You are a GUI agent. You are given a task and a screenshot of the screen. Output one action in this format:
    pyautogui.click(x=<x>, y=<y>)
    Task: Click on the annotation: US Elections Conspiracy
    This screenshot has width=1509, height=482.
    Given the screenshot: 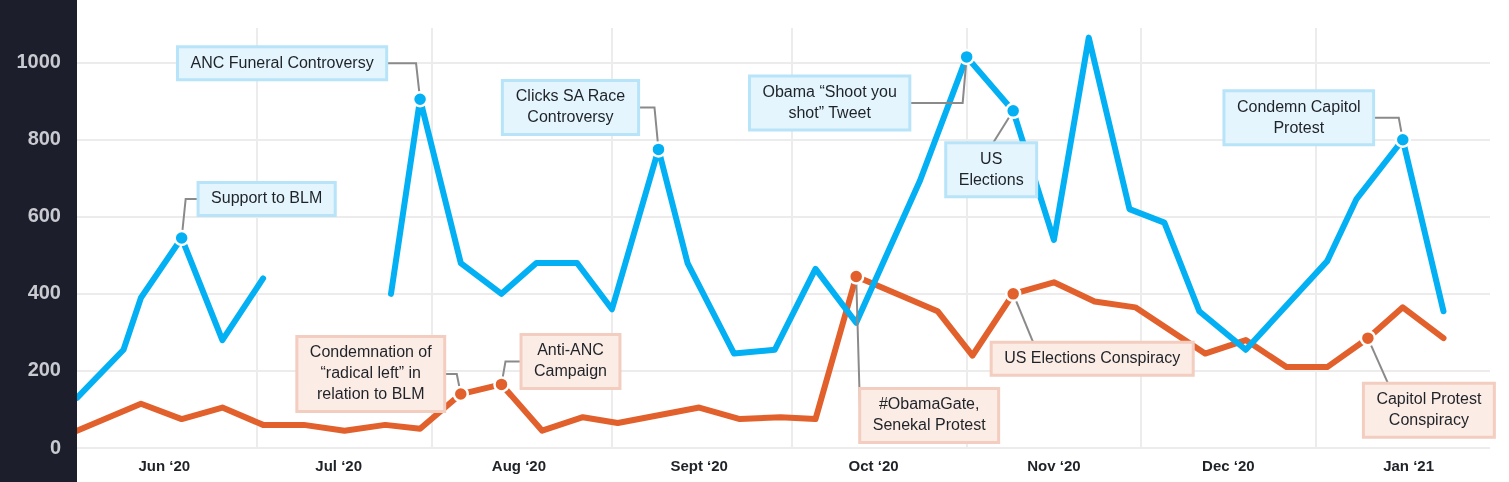 What is the action you would take?
    pyautogui.click(x=1092, y=358)
    